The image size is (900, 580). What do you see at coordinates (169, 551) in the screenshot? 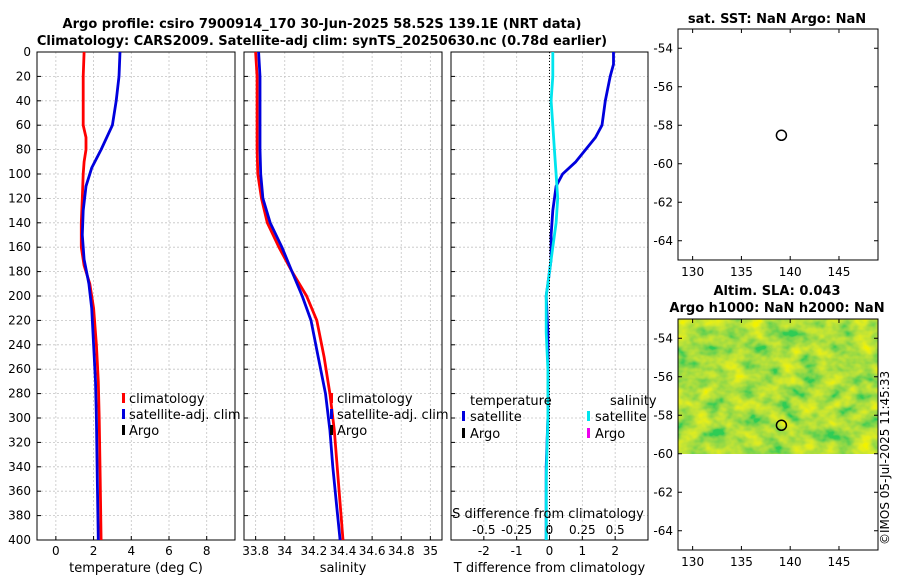
I see `x-tick-label: 6` at bounding box center [169, 551].